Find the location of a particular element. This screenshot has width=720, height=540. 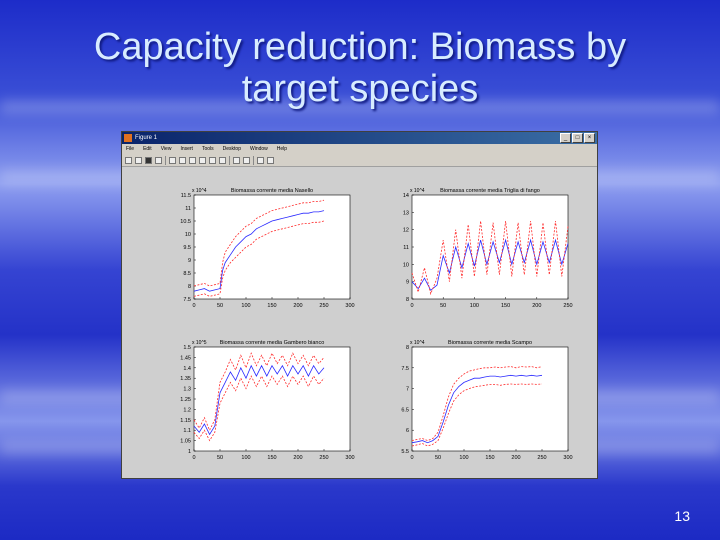

y-tick-label: 1.15 is located at coordinates (185, 421).